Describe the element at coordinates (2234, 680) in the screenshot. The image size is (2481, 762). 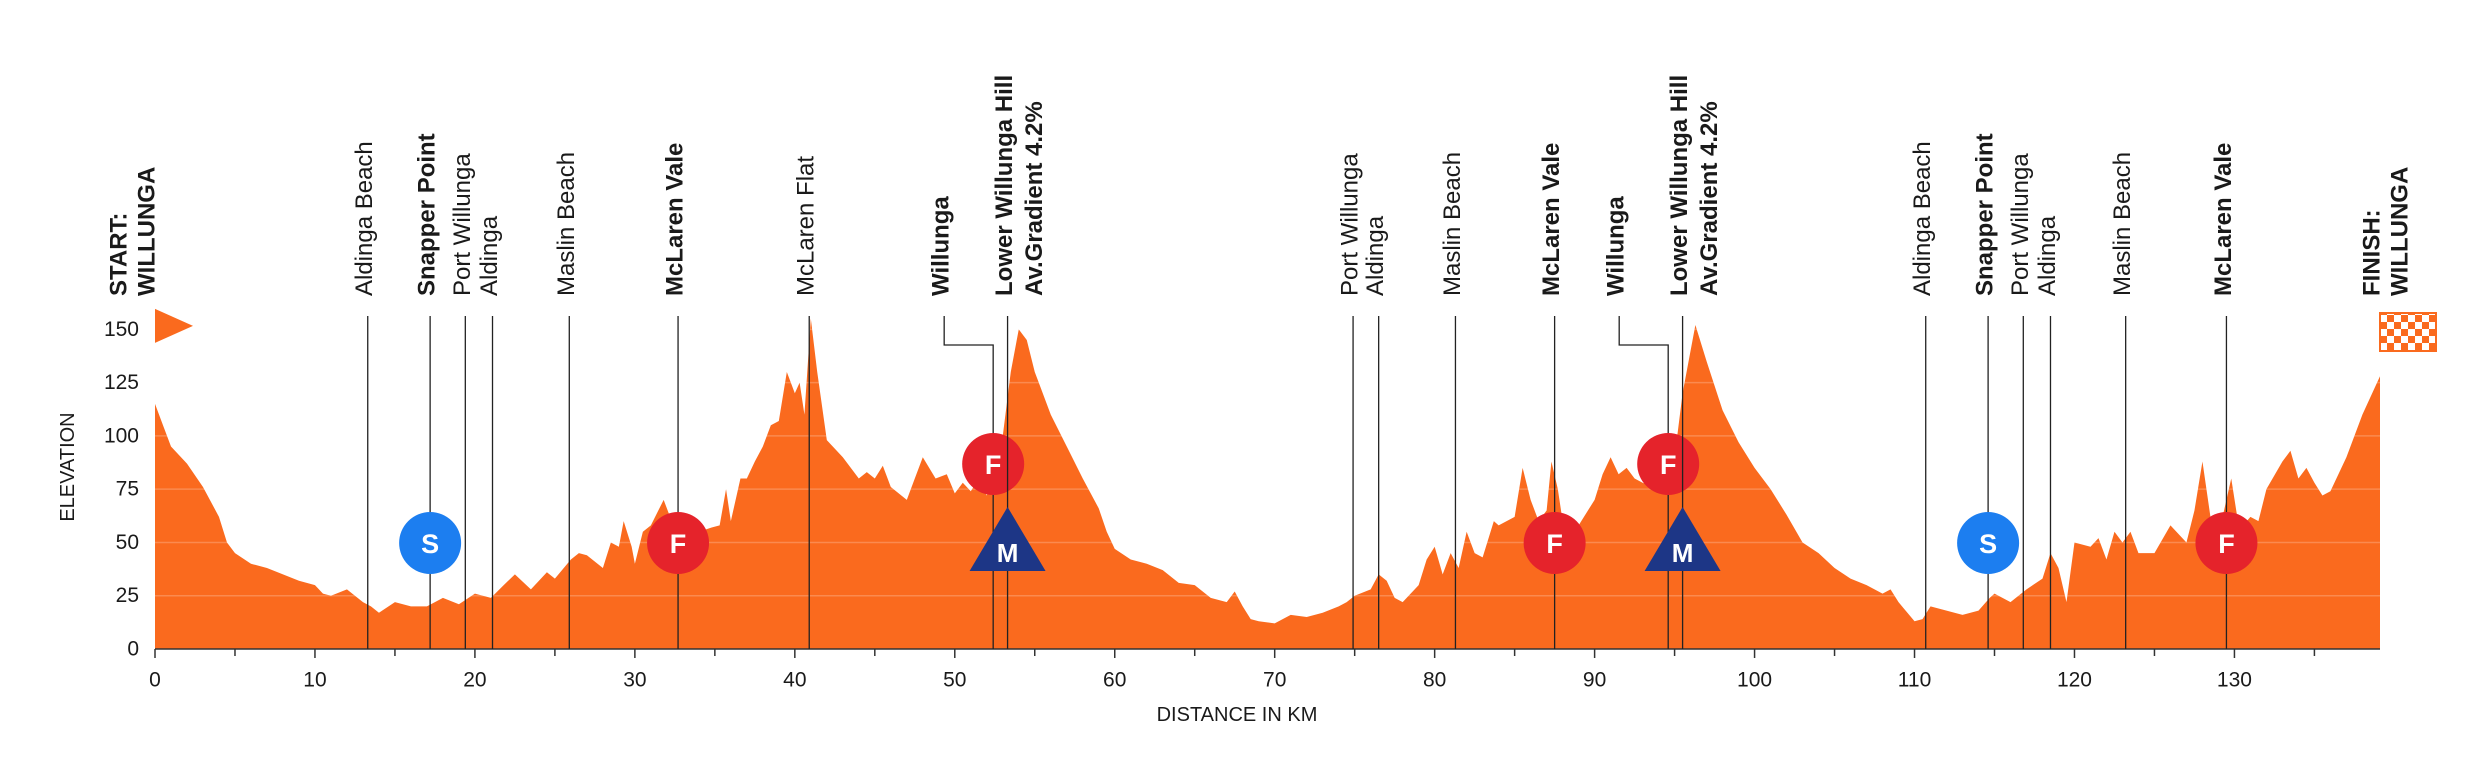
I see `x-tick-label: 130` at that location.